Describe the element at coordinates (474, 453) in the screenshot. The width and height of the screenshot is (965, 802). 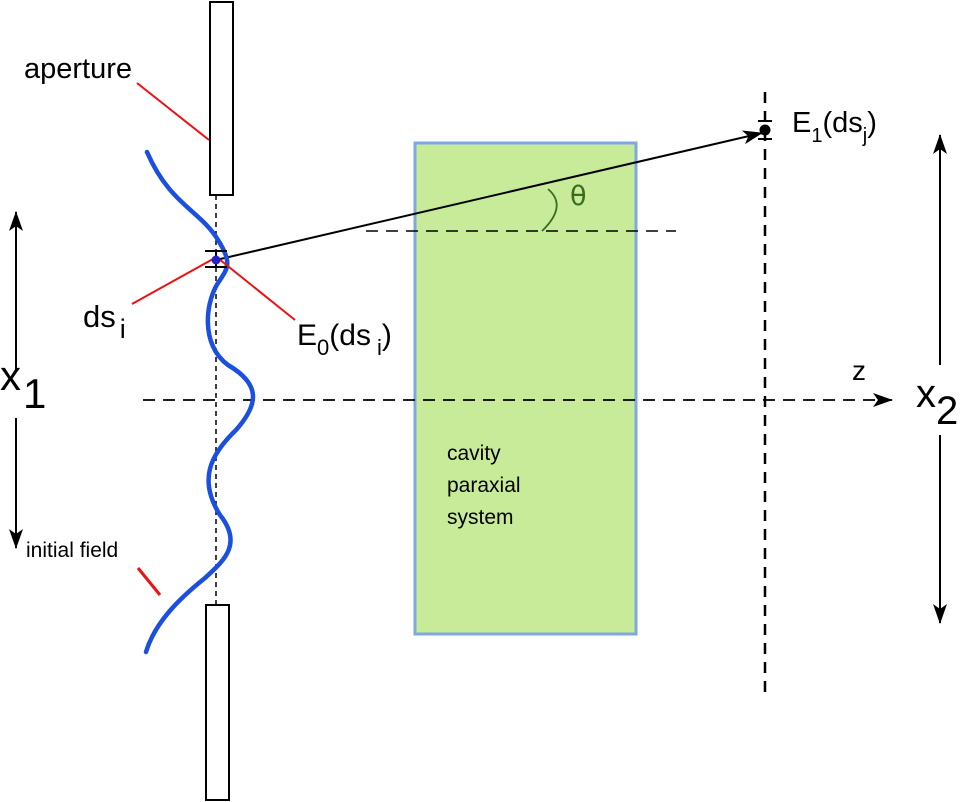
I see `cavity-label-line1: cavity` at that location.